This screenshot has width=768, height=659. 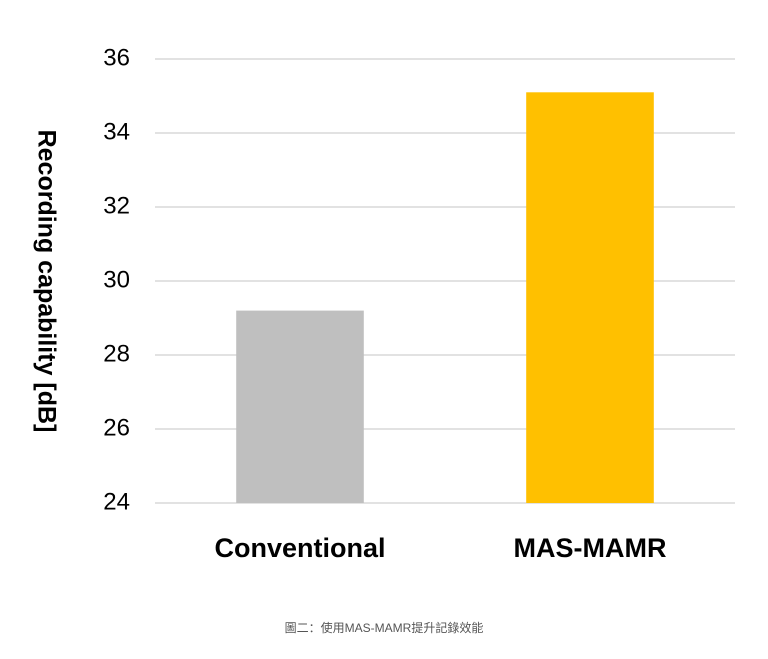 I want to click on y-tick-label: 30, so click(x=116, y=279).